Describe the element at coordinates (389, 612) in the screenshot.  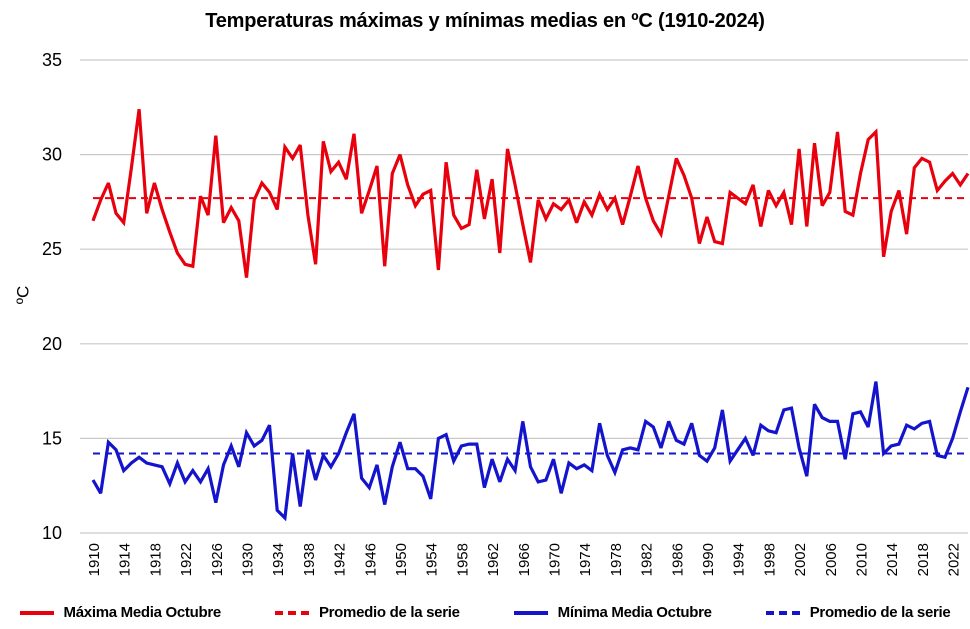
I see `legend-label-promedio-maxima: Promedio de la serie` at that location.